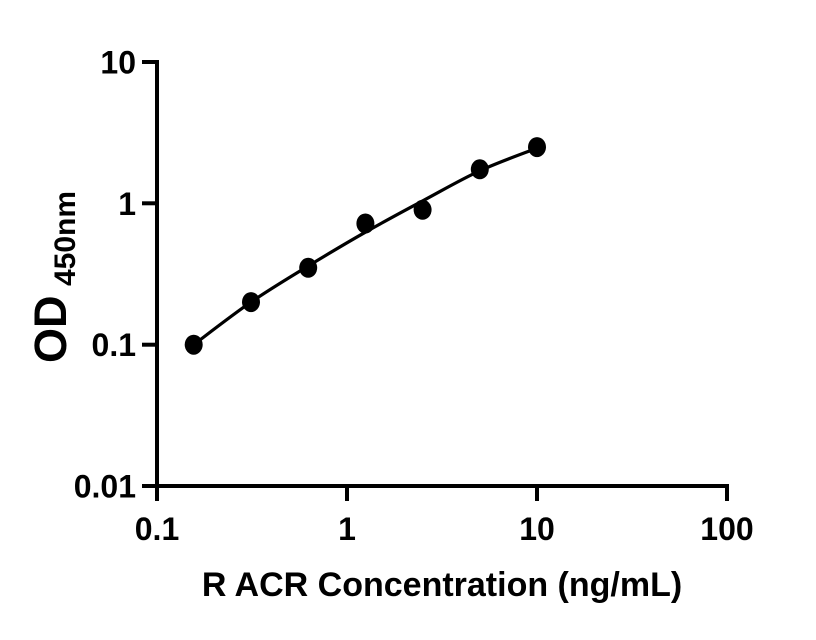 Image resolution: width=816 pixels, height=640 pixels. What do you see at coordinates (537, 529) in the screenshot?
I see `x-tick-label: 10` at bounding box center [537, 529].